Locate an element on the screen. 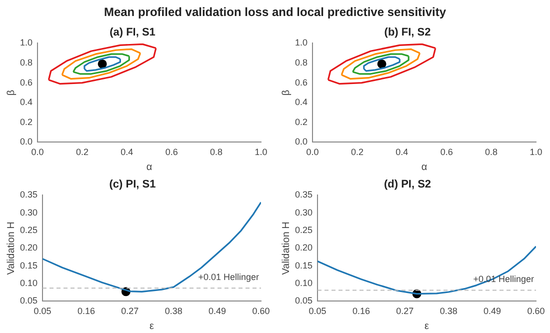 The image size is (550, 333). ref-line-label: +0.01 Hellinger is located at coordinates (228, 277).